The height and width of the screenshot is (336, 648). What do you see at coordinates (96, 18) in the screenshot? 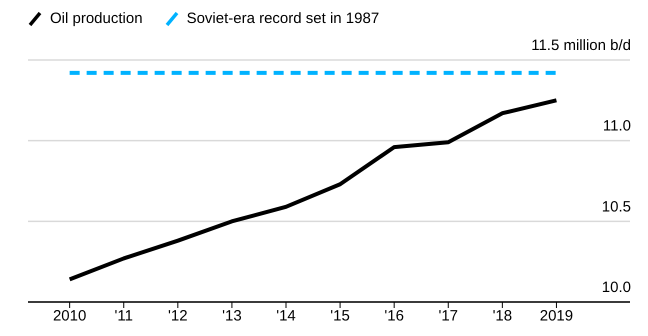
I see `legend-label: Oil production` at bounding box center [96, 18].